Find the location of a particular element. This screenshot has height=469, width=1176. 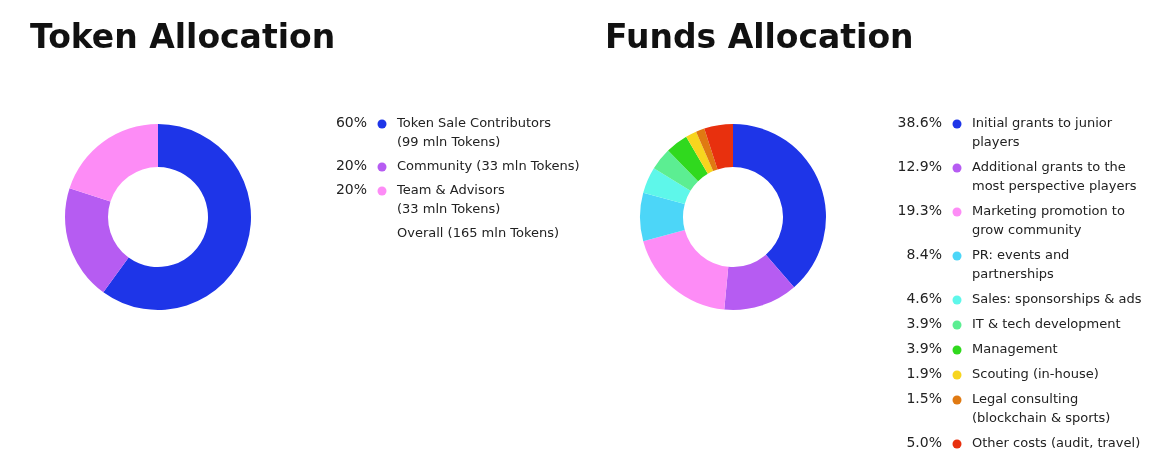

legend-label: IT & tech development is located at coordinates (1046, 323).